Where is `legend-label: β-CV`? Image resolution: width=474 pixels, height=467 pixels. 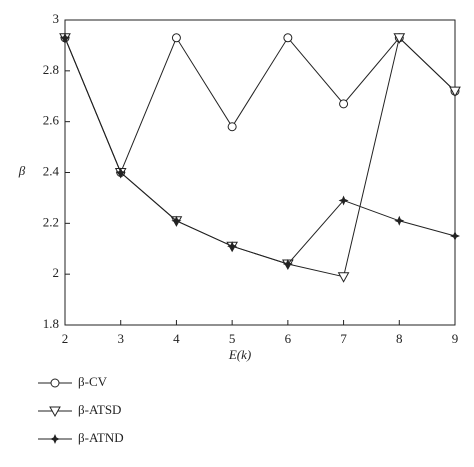
legend-label: β-CV is located at coordinates (93, 381).